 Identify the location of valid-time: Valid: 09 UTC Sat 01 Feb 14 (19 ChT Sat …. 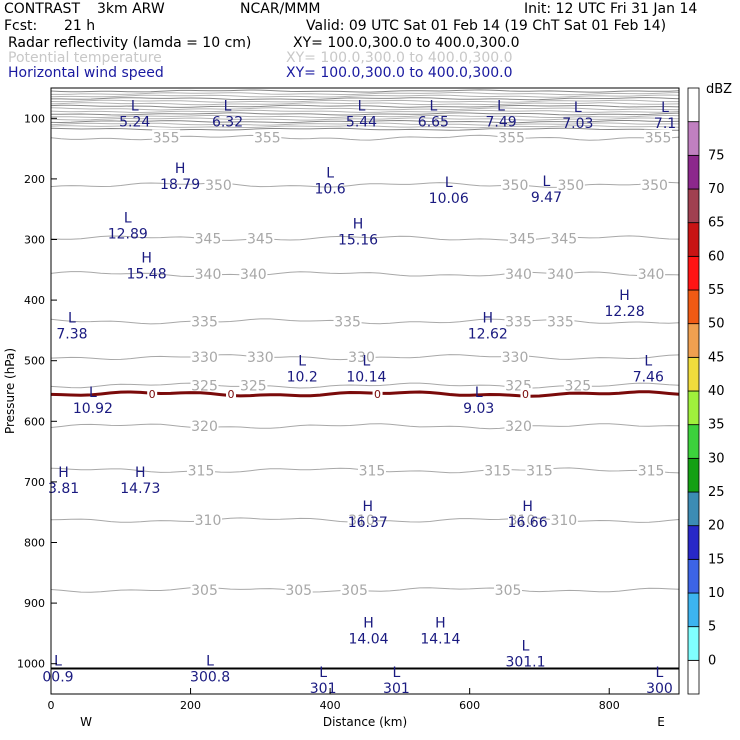
(486, 26).